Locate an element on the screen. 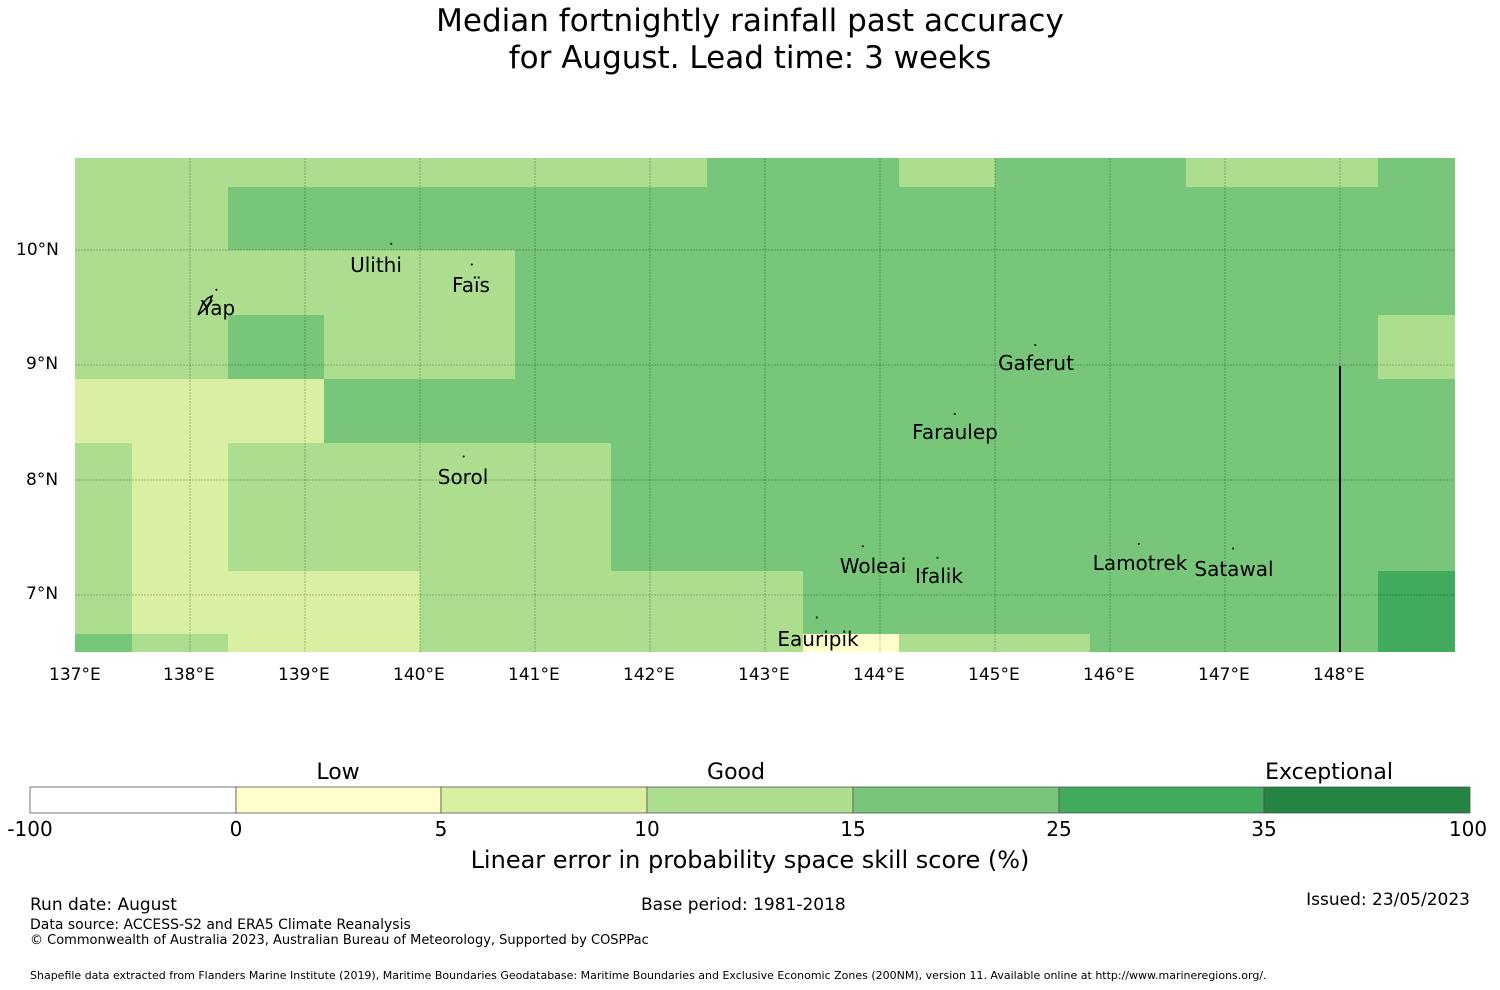  place-label-satawal: Satawal is located at coordinates (1234, 569).